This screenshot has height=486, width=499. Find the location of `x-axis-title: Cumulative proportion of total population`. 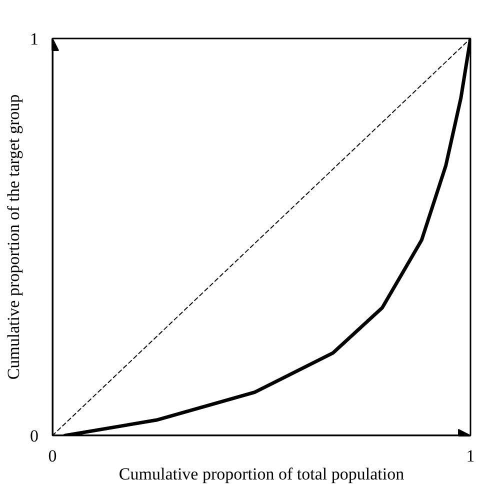

x-axis-title: Cumulative proportion of total population is located at coordinates (261, 474).